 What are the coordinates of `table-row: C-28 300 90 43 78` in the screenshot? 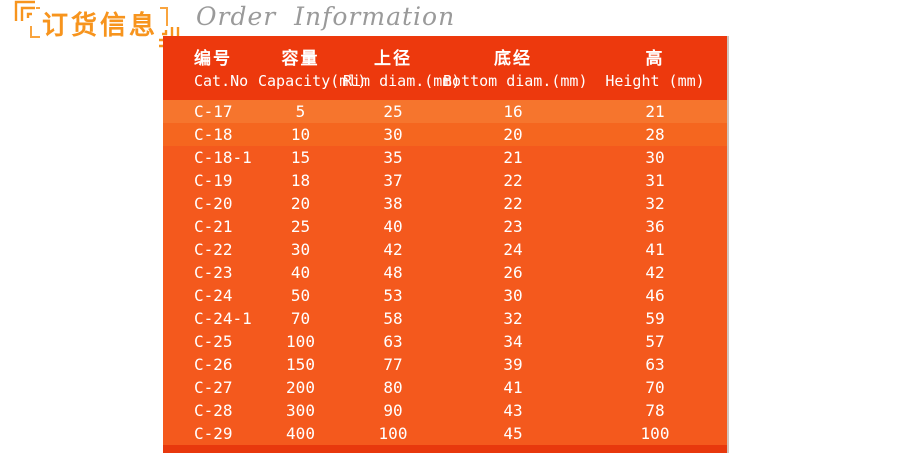 It's located at (445, 410).